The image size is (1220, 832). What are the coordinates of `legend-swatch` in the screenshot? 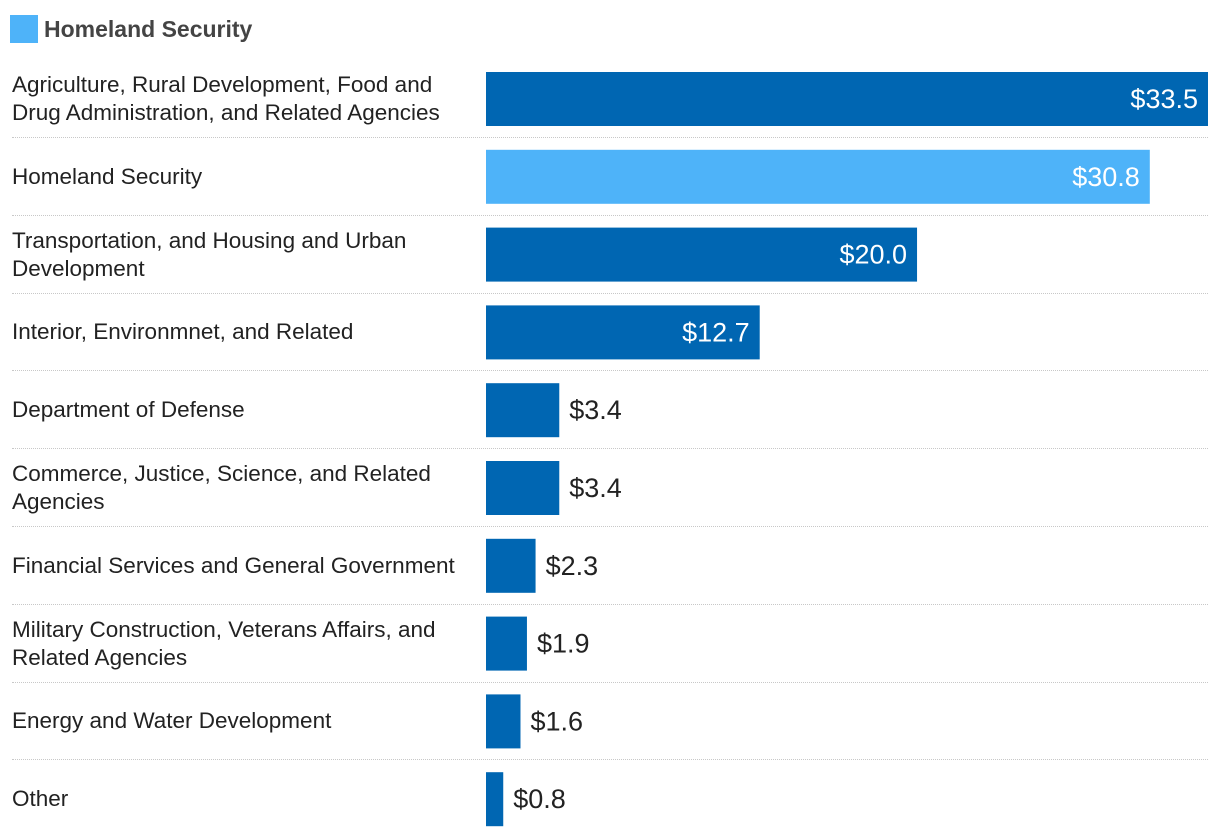 It's located at (24, 29).